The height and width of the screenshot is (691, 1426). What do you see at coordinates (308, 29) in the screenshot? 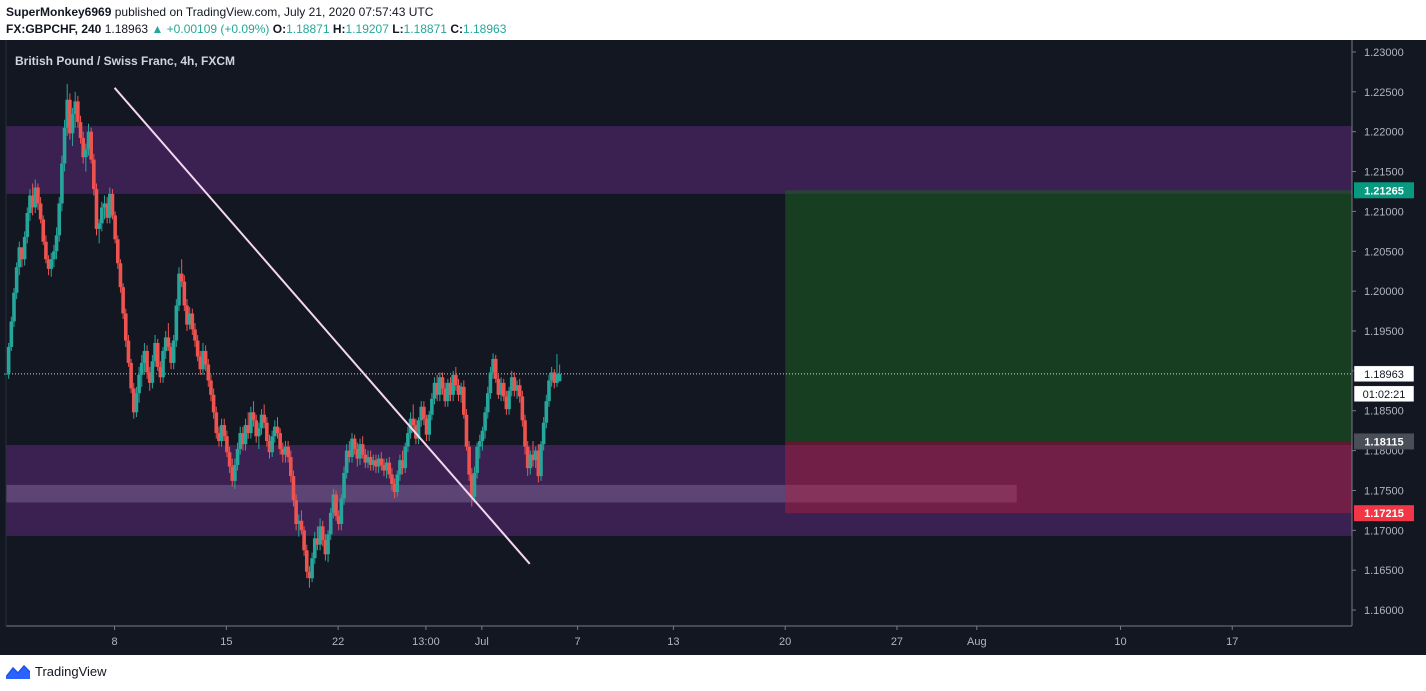
I see `open-value: 1.18871` at bounding box center [308, 29].